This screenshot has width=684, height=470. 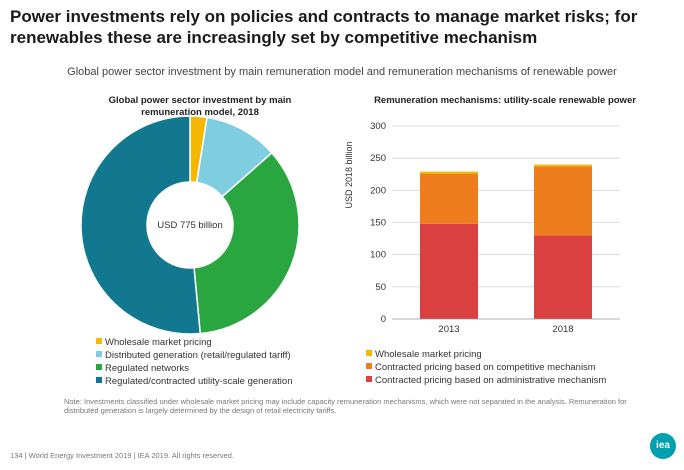 What do you see at coordinates (378, 158) in the screenshot?
I see `y-tick-label: 250` at bounding box center [378, 158].